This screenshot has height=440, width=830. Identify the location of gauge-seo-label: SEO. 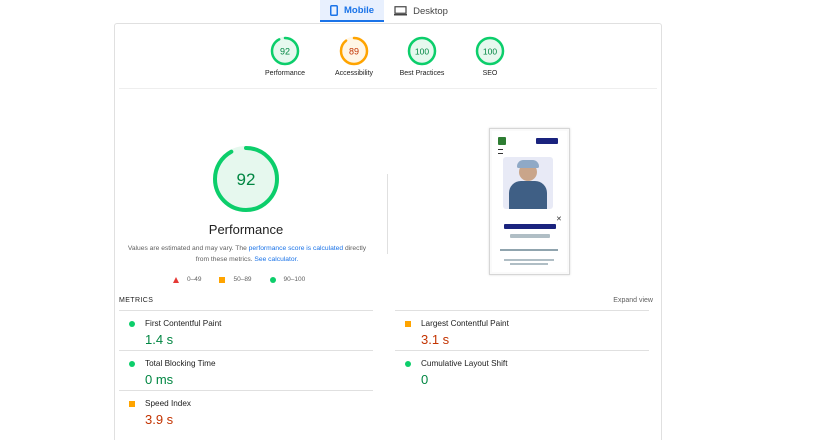
(490, 73).